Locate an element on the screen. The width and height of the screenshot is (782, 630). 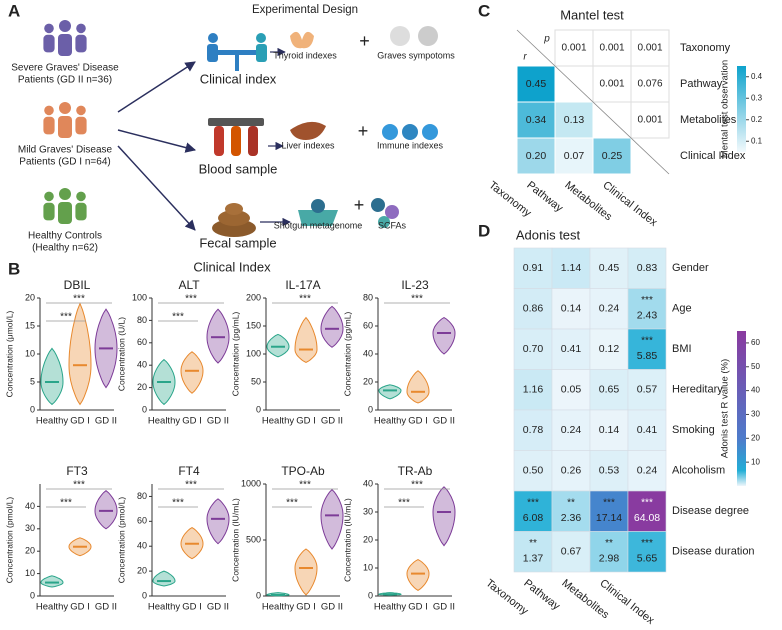
row-label: Smoking is located at coordinates (693, 430).